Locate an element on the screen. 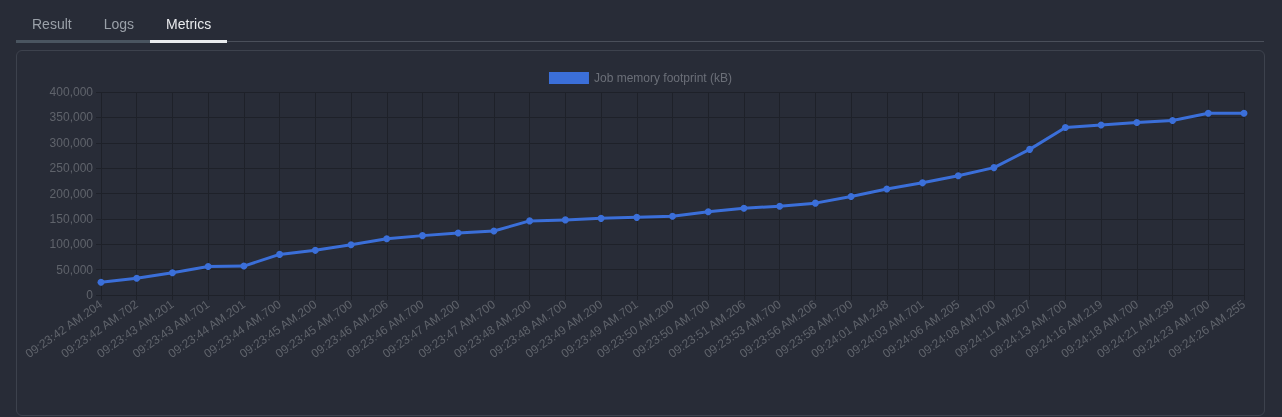 The image size is (1282, 417). text: Metrics is located at coordinates (189, 25).